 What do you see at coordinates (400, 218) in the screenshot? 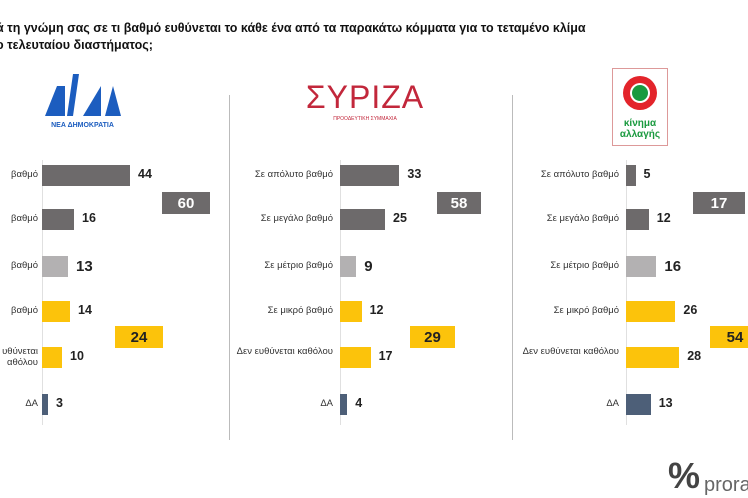
I see `bar-value-label: 25` at bounding box center [400, 218].